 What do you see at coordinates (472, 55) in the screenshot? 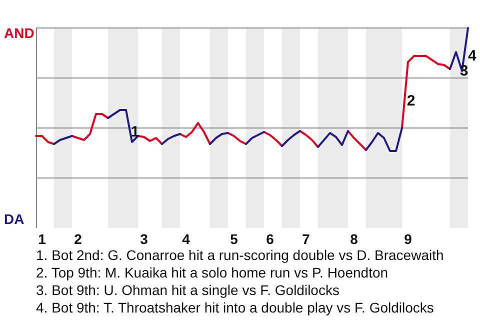
I see `annotation: 4` at bounding box center [472, 55].